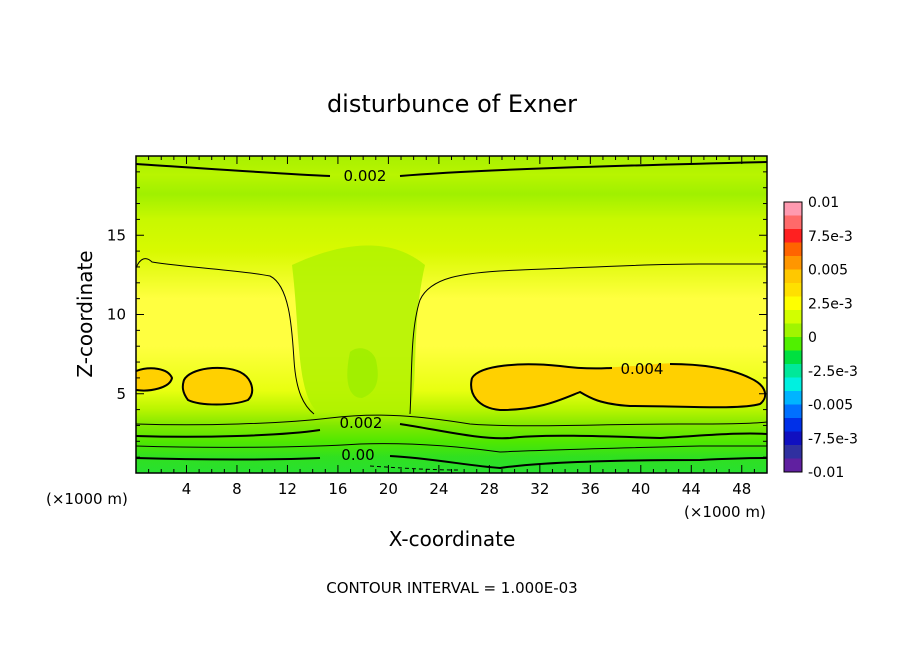 This screenshot has width=904, height=654. Describe the element at coordinates (833, 439) in the screenshot. I see `colorbar-tick-label: -7.5e-3` at that location.